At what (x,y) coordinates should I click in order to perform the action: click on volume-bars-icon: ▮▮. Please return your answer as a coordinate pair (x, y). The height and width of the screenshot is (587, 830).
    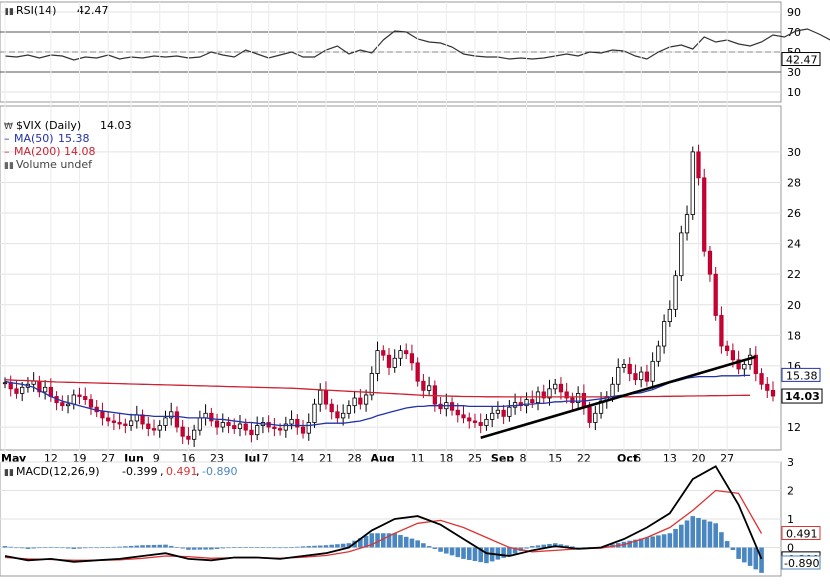
    Looking at the image, I should click on (9, 166).